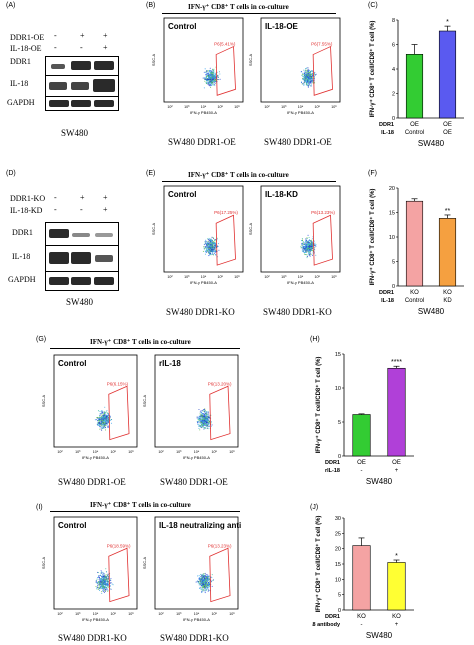  I want to click on band-label: GAPDH, so click(22, 279).